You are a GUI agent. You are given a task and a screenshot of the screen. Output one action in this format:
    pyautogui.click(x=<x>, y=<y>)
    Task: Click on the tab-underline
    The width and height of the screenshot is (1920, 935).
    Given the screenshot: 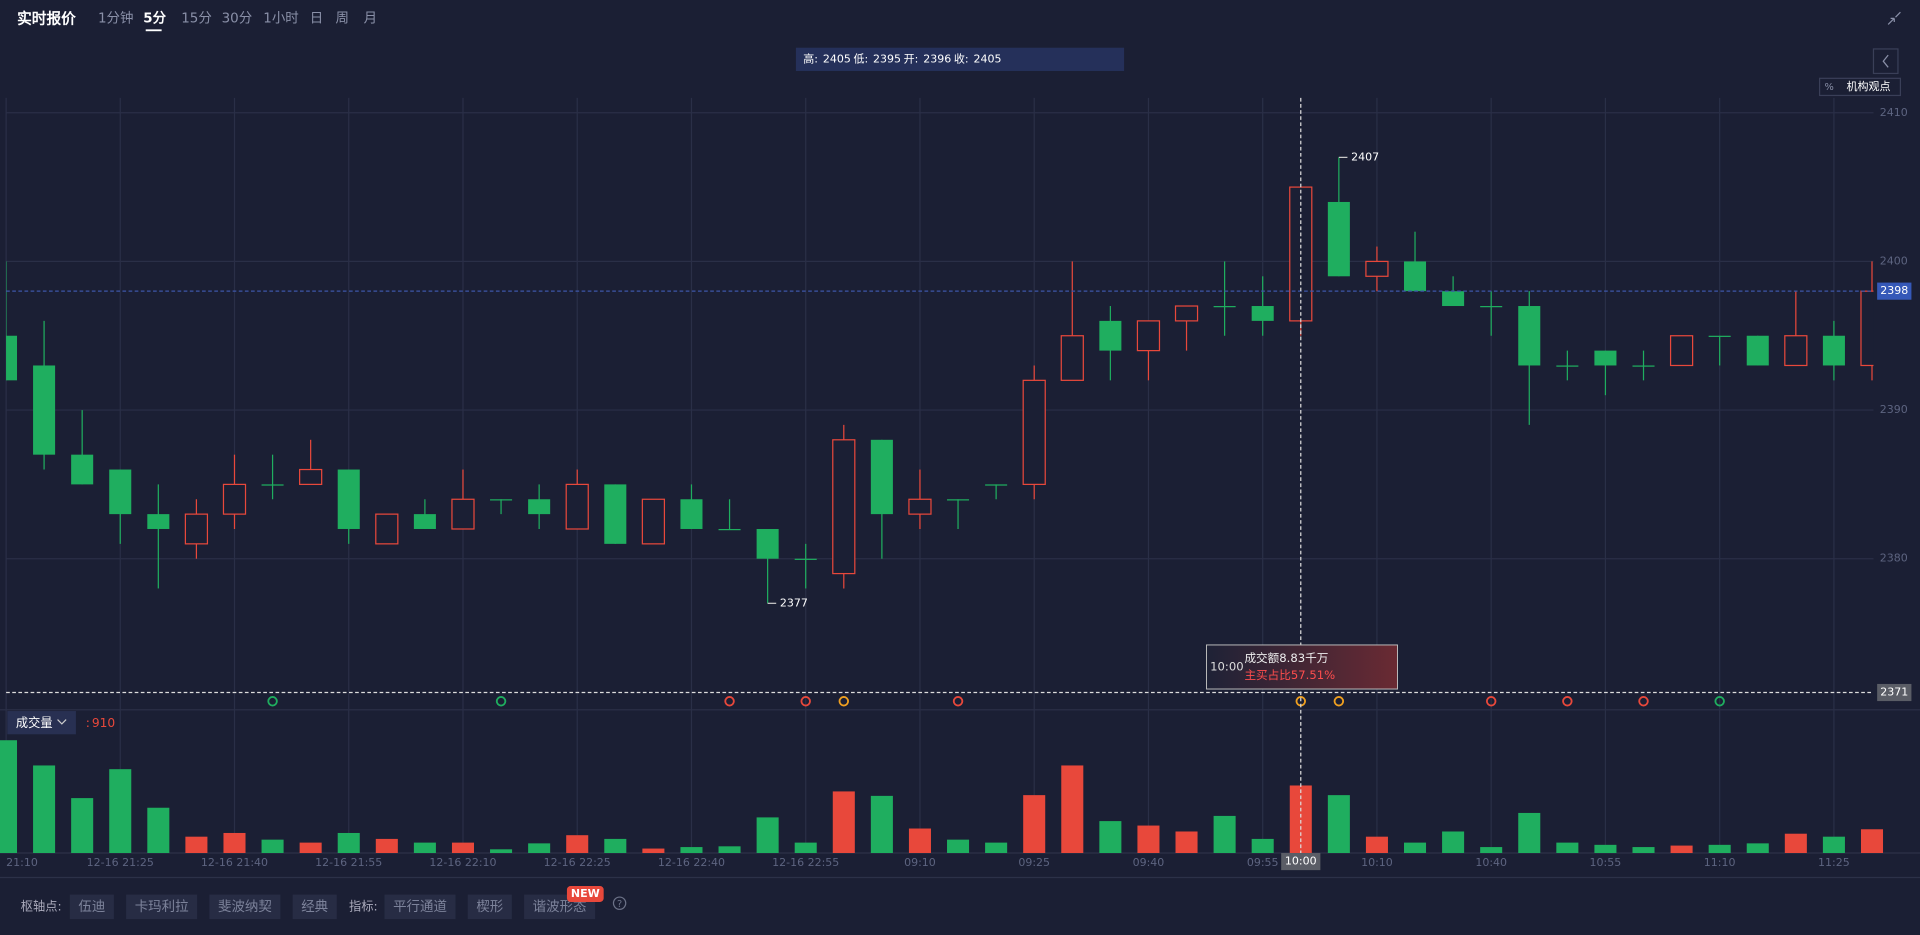 What is the action you would take?
    pyautogui.click(x=153, y=30)
    